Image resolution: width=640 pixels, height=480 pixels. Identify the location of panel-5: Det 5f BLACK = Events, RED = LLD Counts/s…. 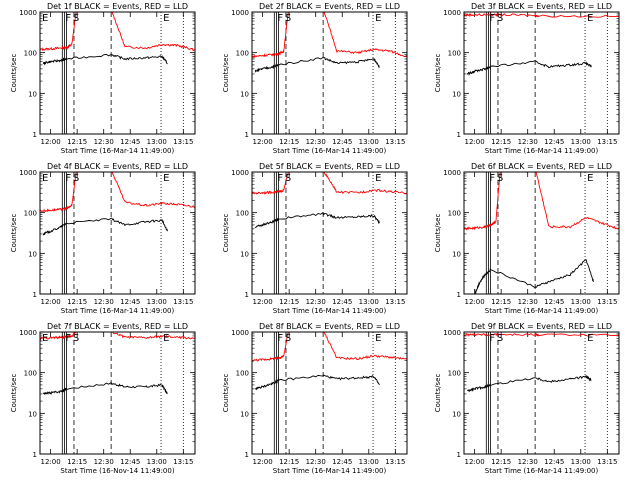
(315, 238).